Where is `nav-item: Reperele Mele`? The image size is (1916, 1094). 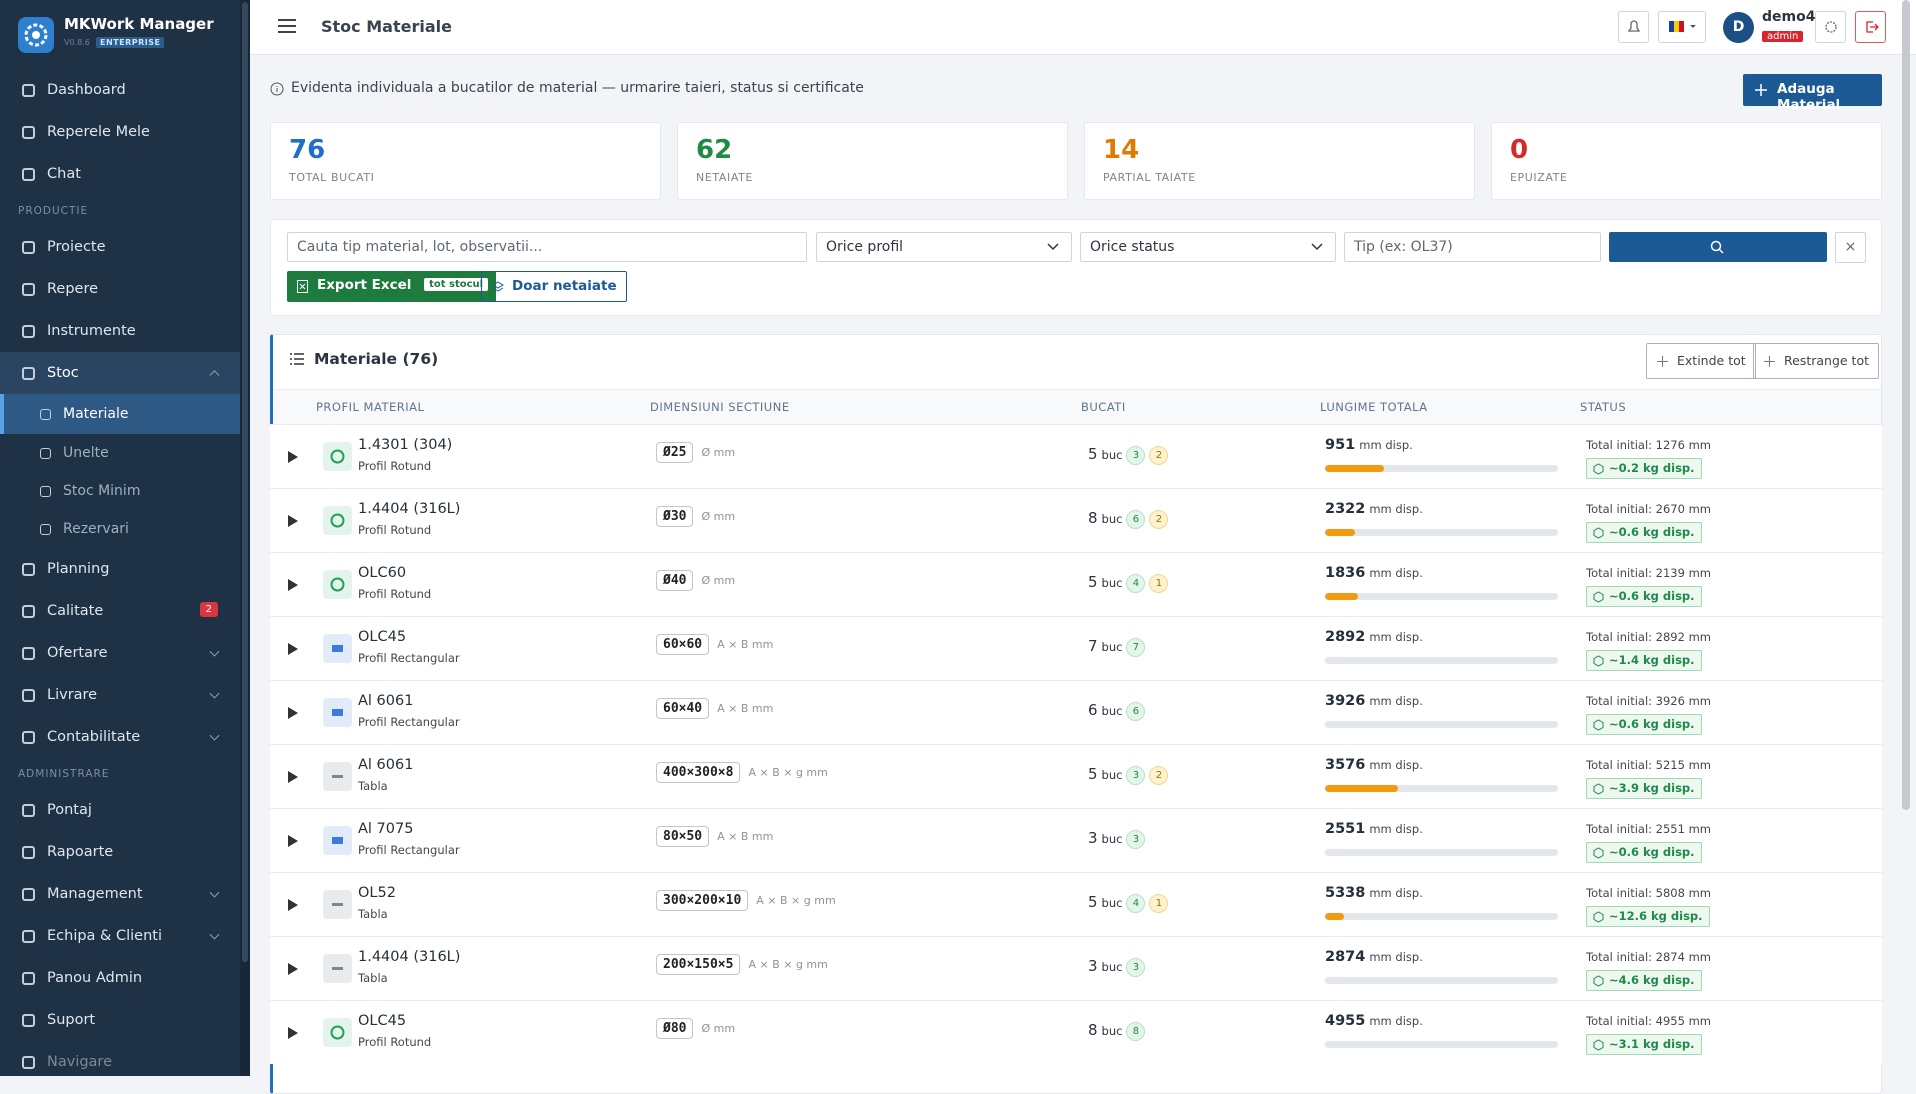
nav-item: Reperele Mele is located at coordinates (120, 132).